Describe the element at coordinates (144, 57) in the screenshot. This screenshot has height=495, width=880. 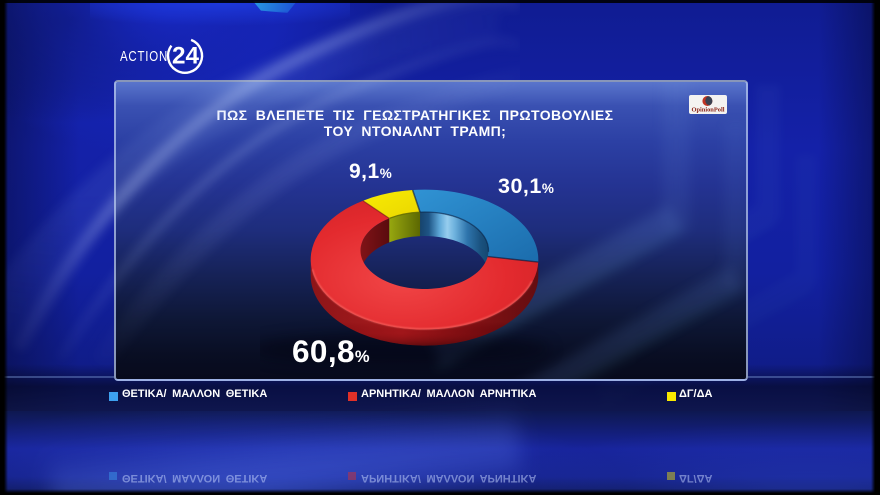
I see `svg-text: ACTION` at that location.